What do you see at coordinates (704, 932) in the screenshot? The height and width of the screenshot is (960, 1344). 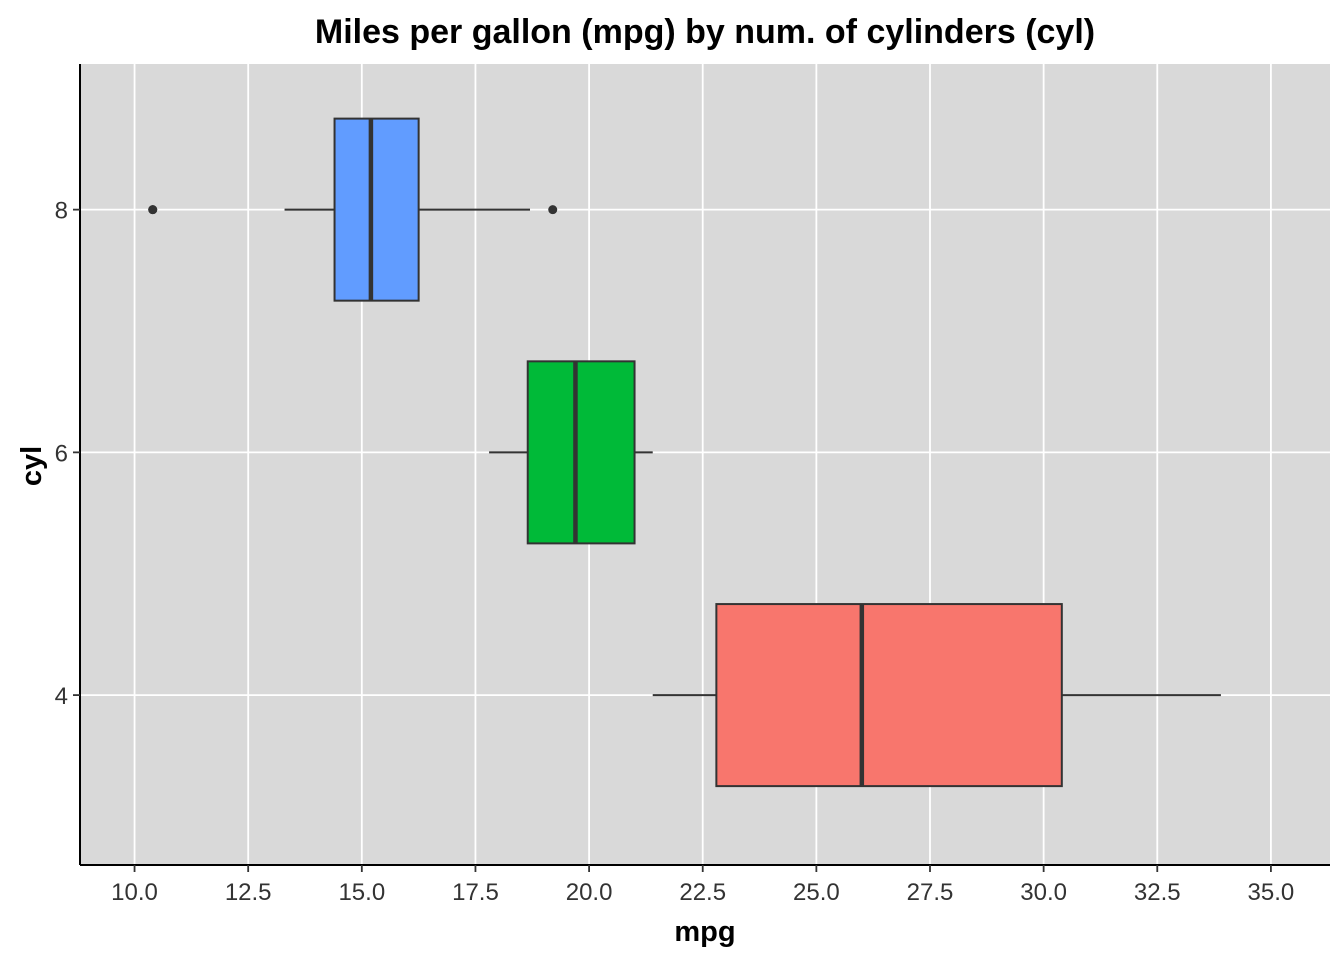 I see `x-axis-title: mpg` at bounding box center [704, 932].